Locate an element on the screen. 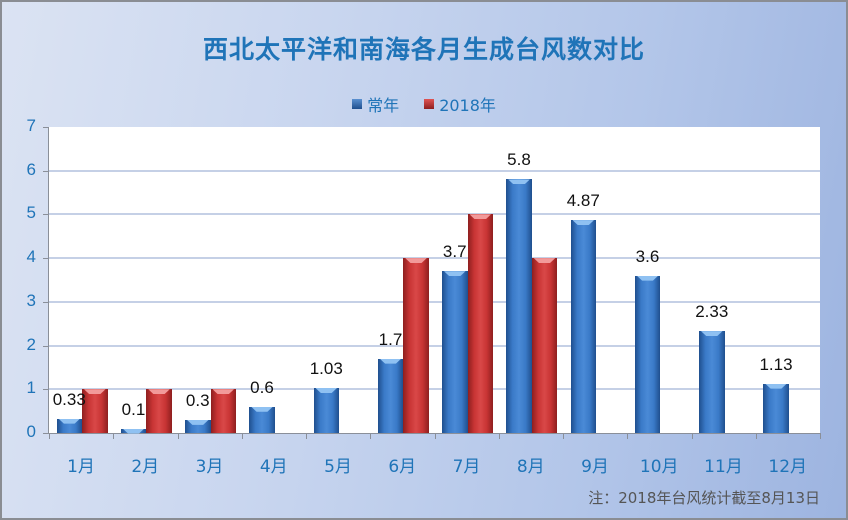  x-axis is located at coordinates (432, 433).